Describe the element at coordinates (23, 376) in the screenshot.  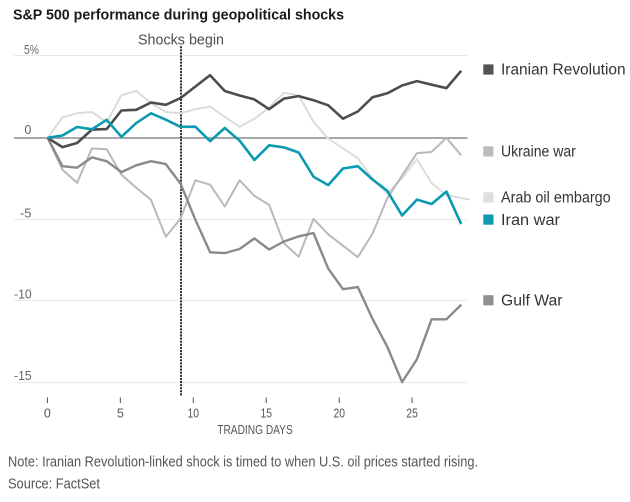
I see `svg-text: -15` at that location.